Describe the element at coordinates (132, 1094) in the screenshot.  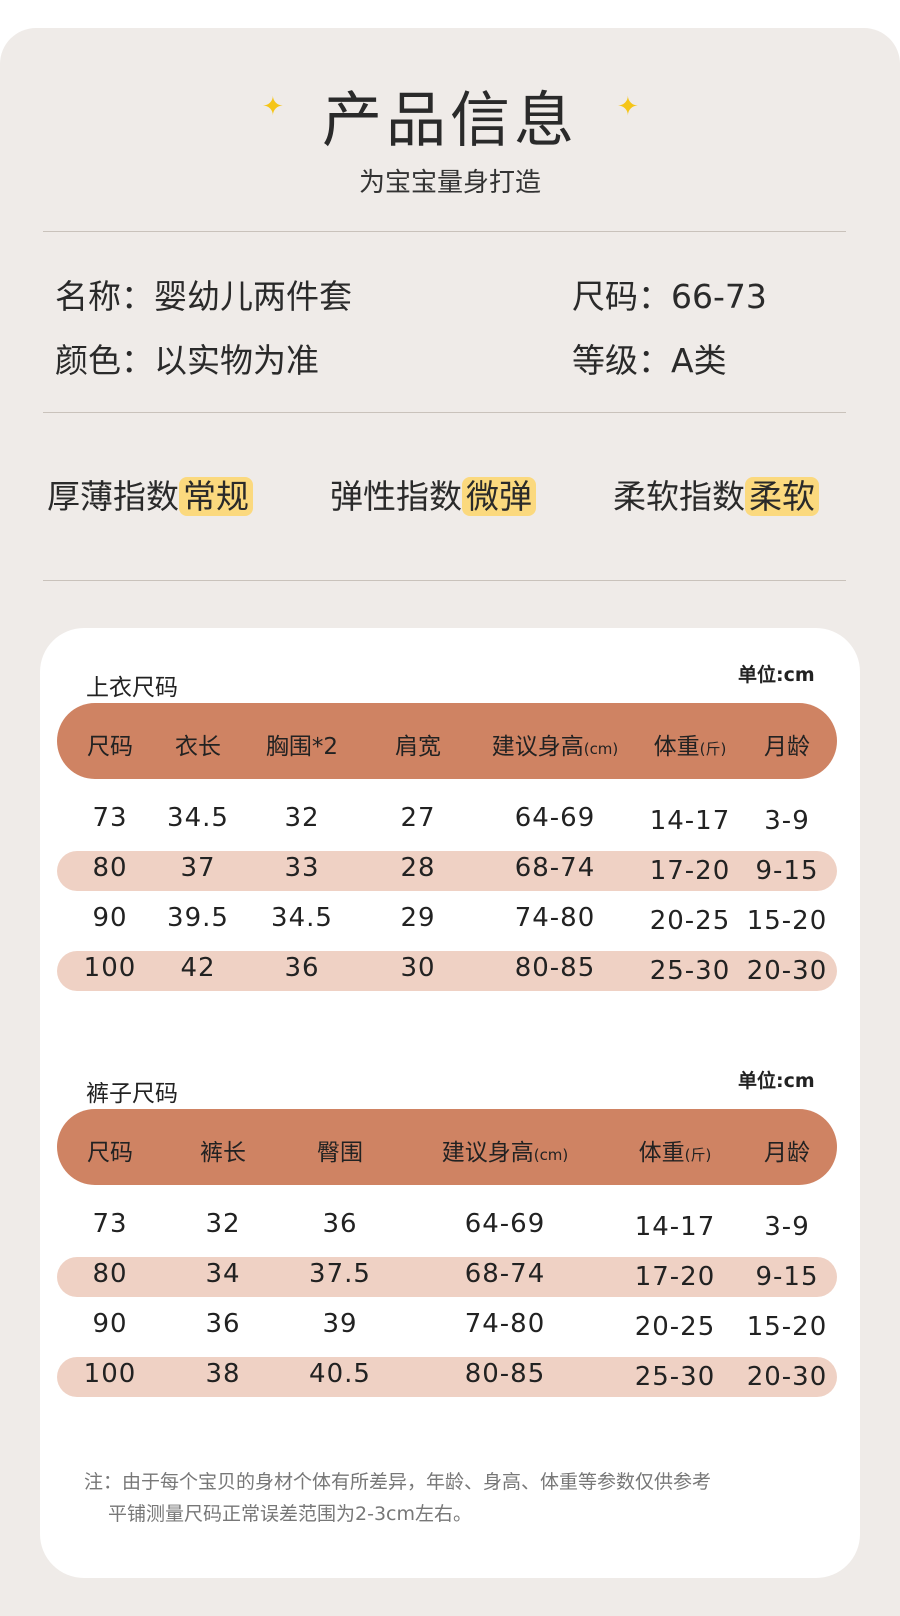
I see `table-title: 裤子尺码` at that location.